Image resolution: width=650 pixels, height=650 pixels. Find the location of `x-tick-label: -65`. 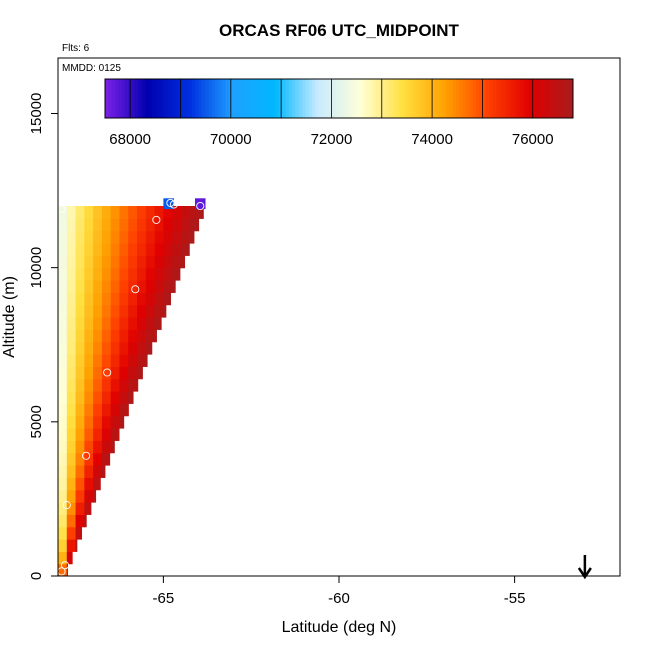

x-tick-label: -65 is located at coordinates (164, 598).